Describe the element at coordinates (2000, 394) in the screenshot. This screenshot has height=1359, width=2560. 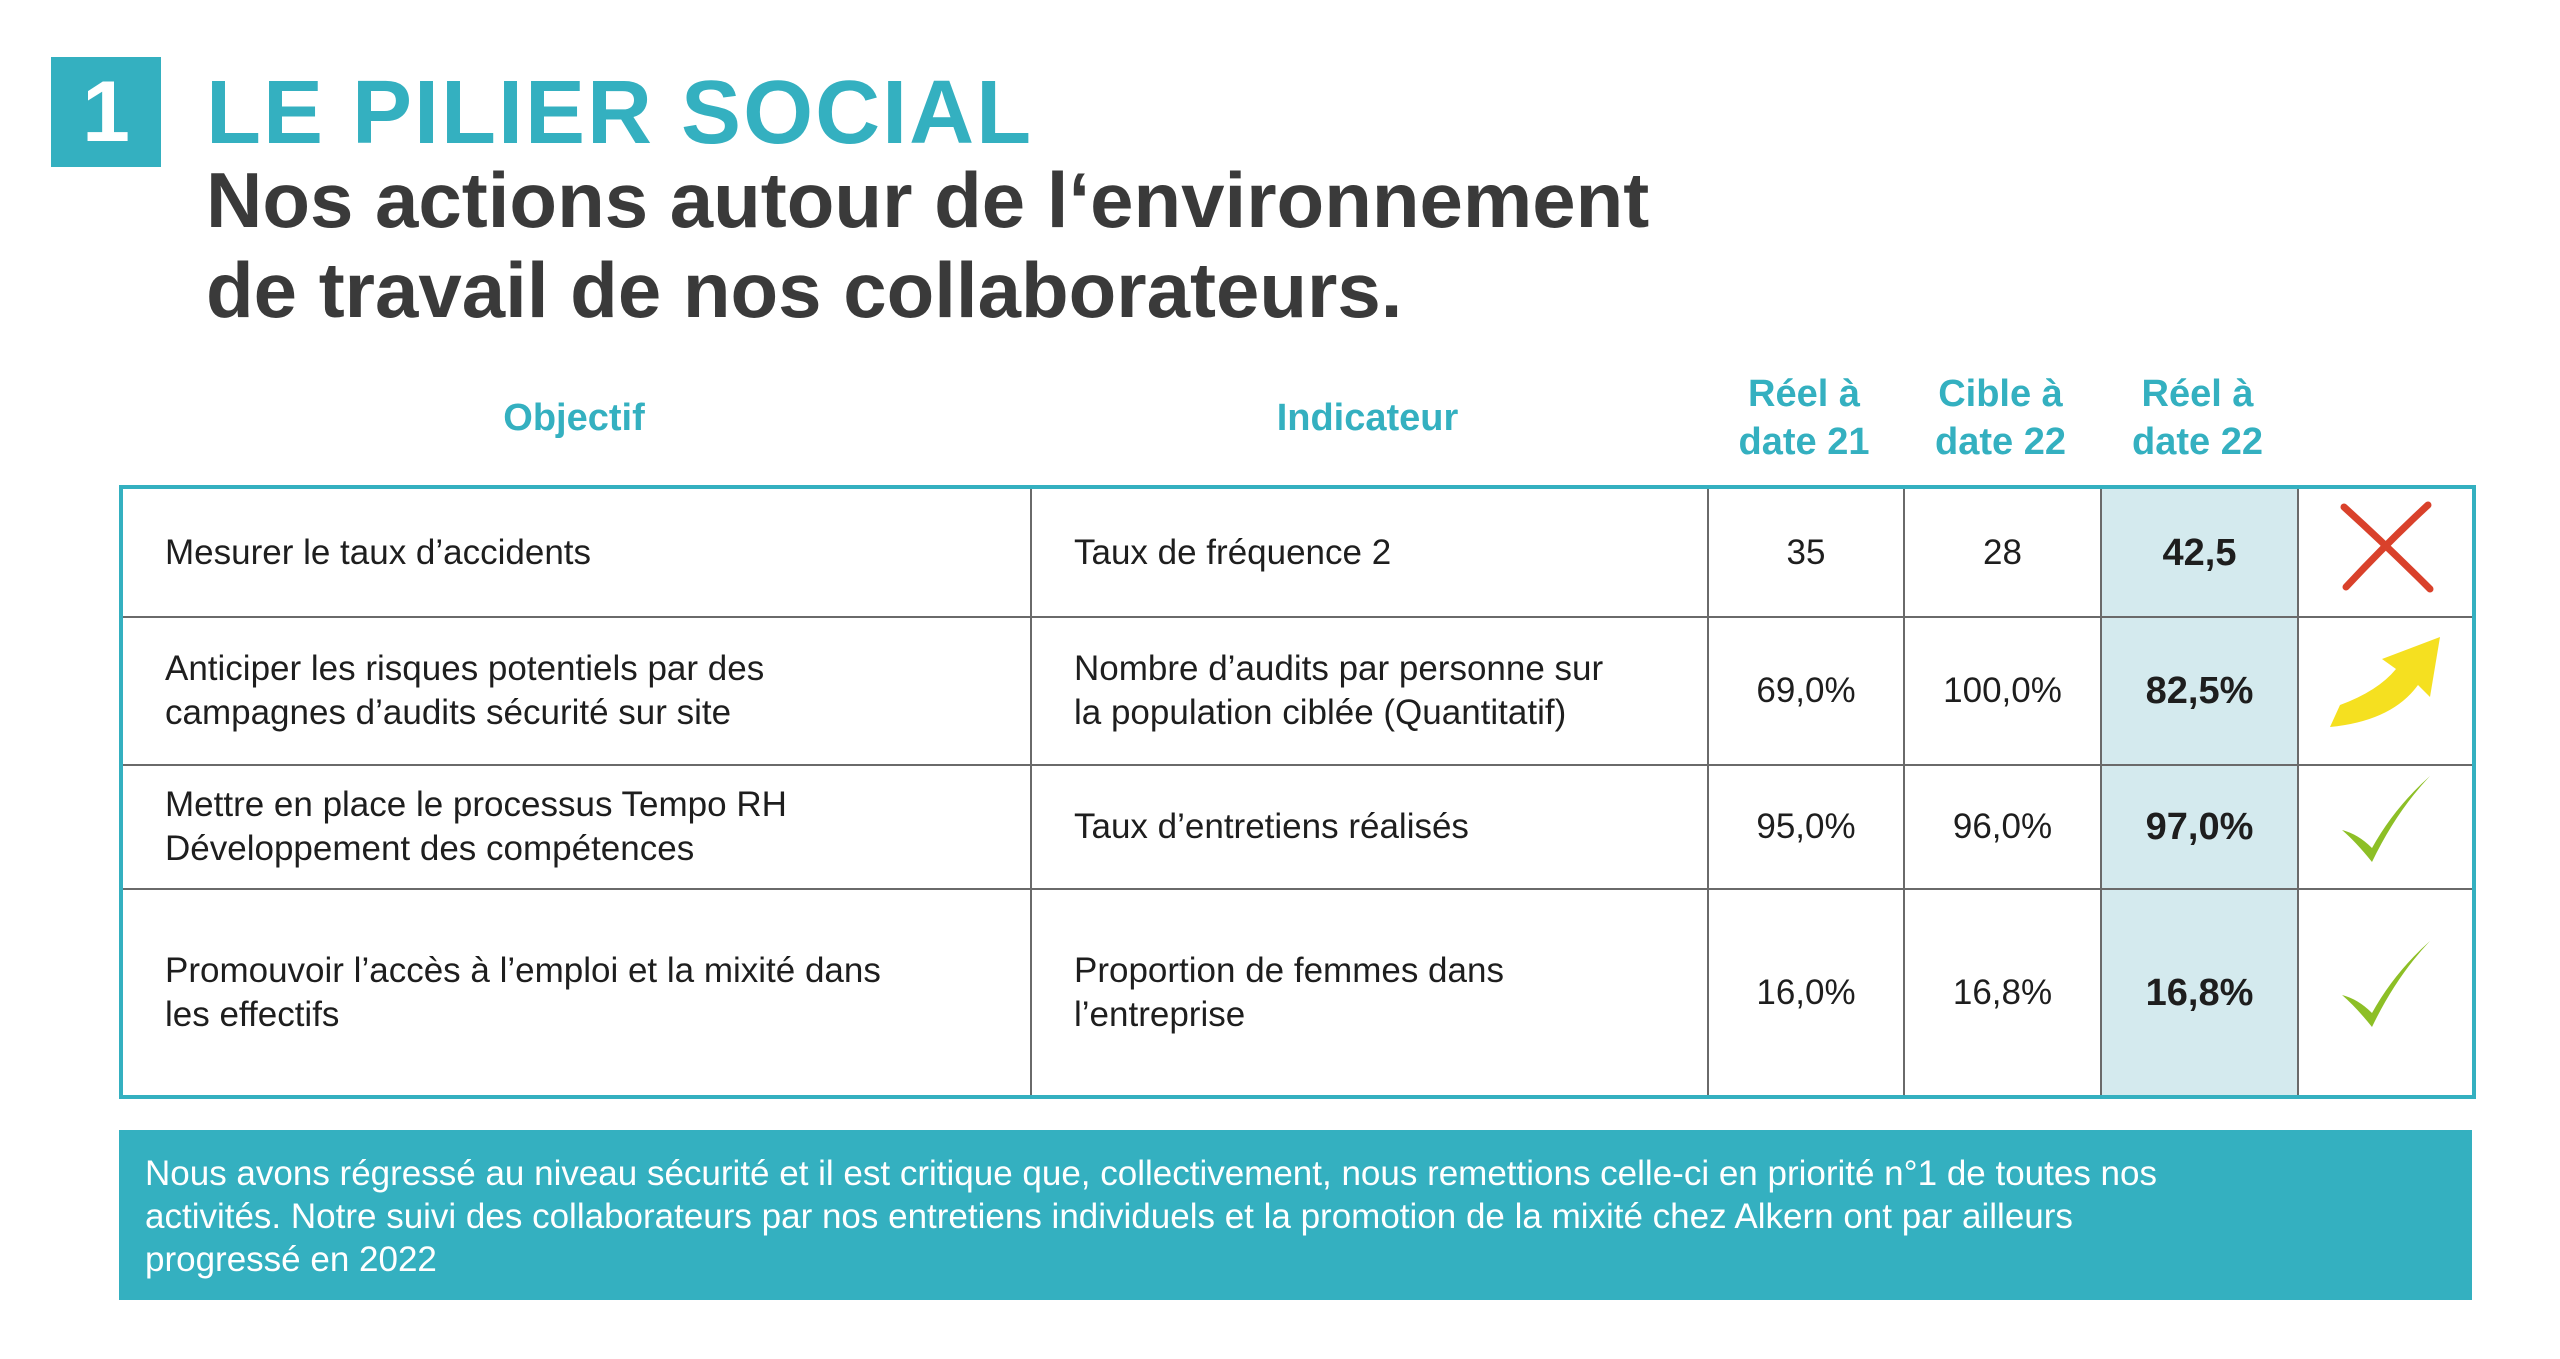
I see `header-line: Cible à` at that location.